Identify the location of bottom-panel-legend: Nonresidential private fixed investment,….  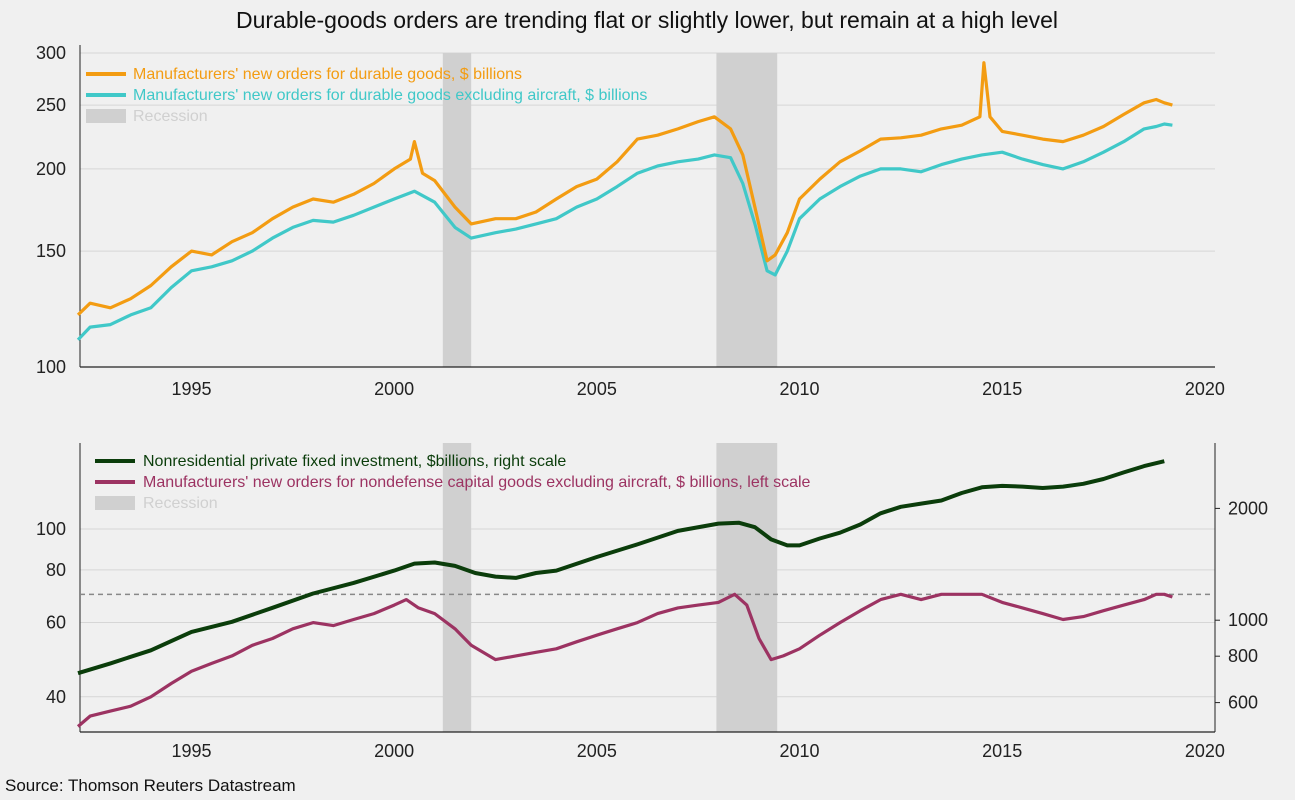
(453, 482).